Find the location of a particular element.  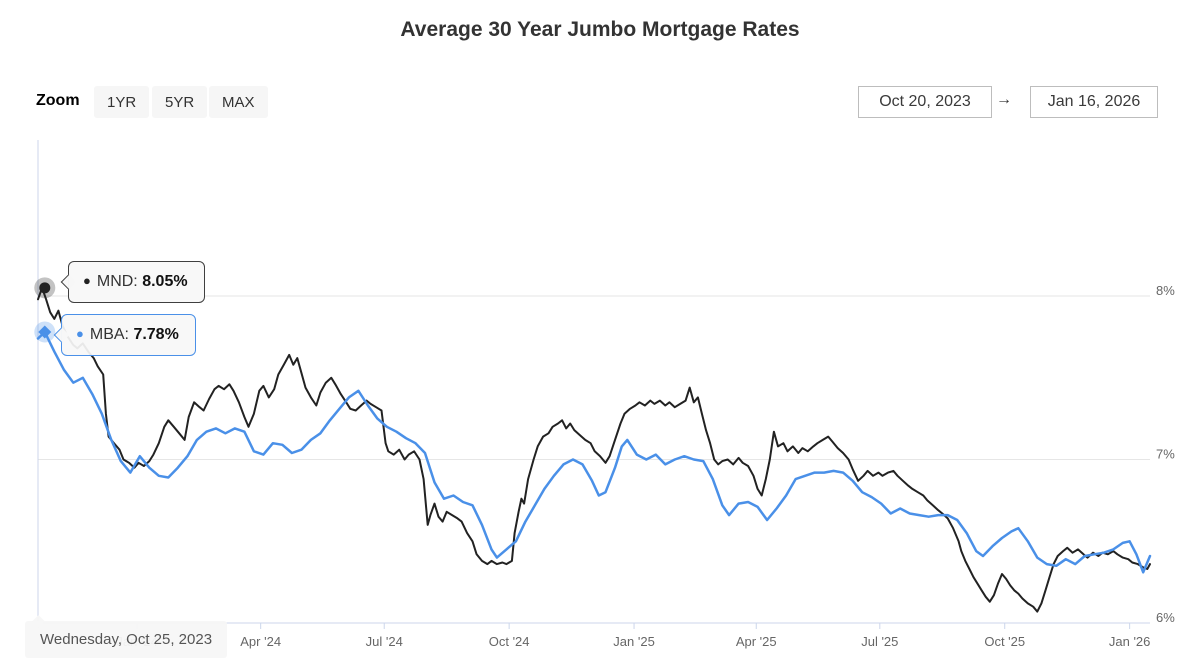

x-axis-label: Jul '25 is located at coordinates (879, 641).